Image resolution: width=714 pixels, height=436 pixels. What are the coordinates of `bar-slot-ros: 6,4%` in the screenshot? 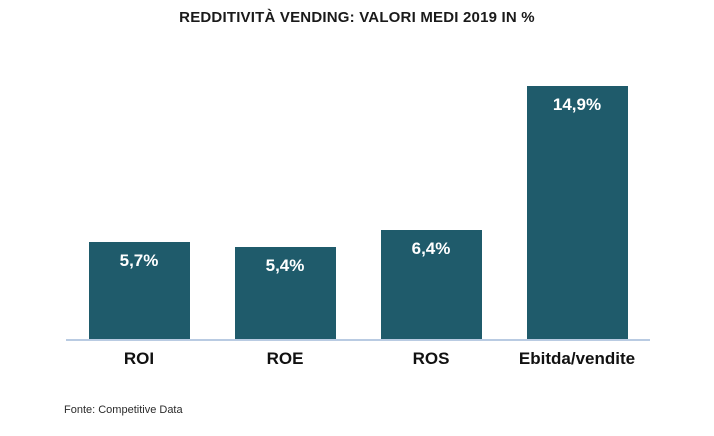 It's located at (431, 204).